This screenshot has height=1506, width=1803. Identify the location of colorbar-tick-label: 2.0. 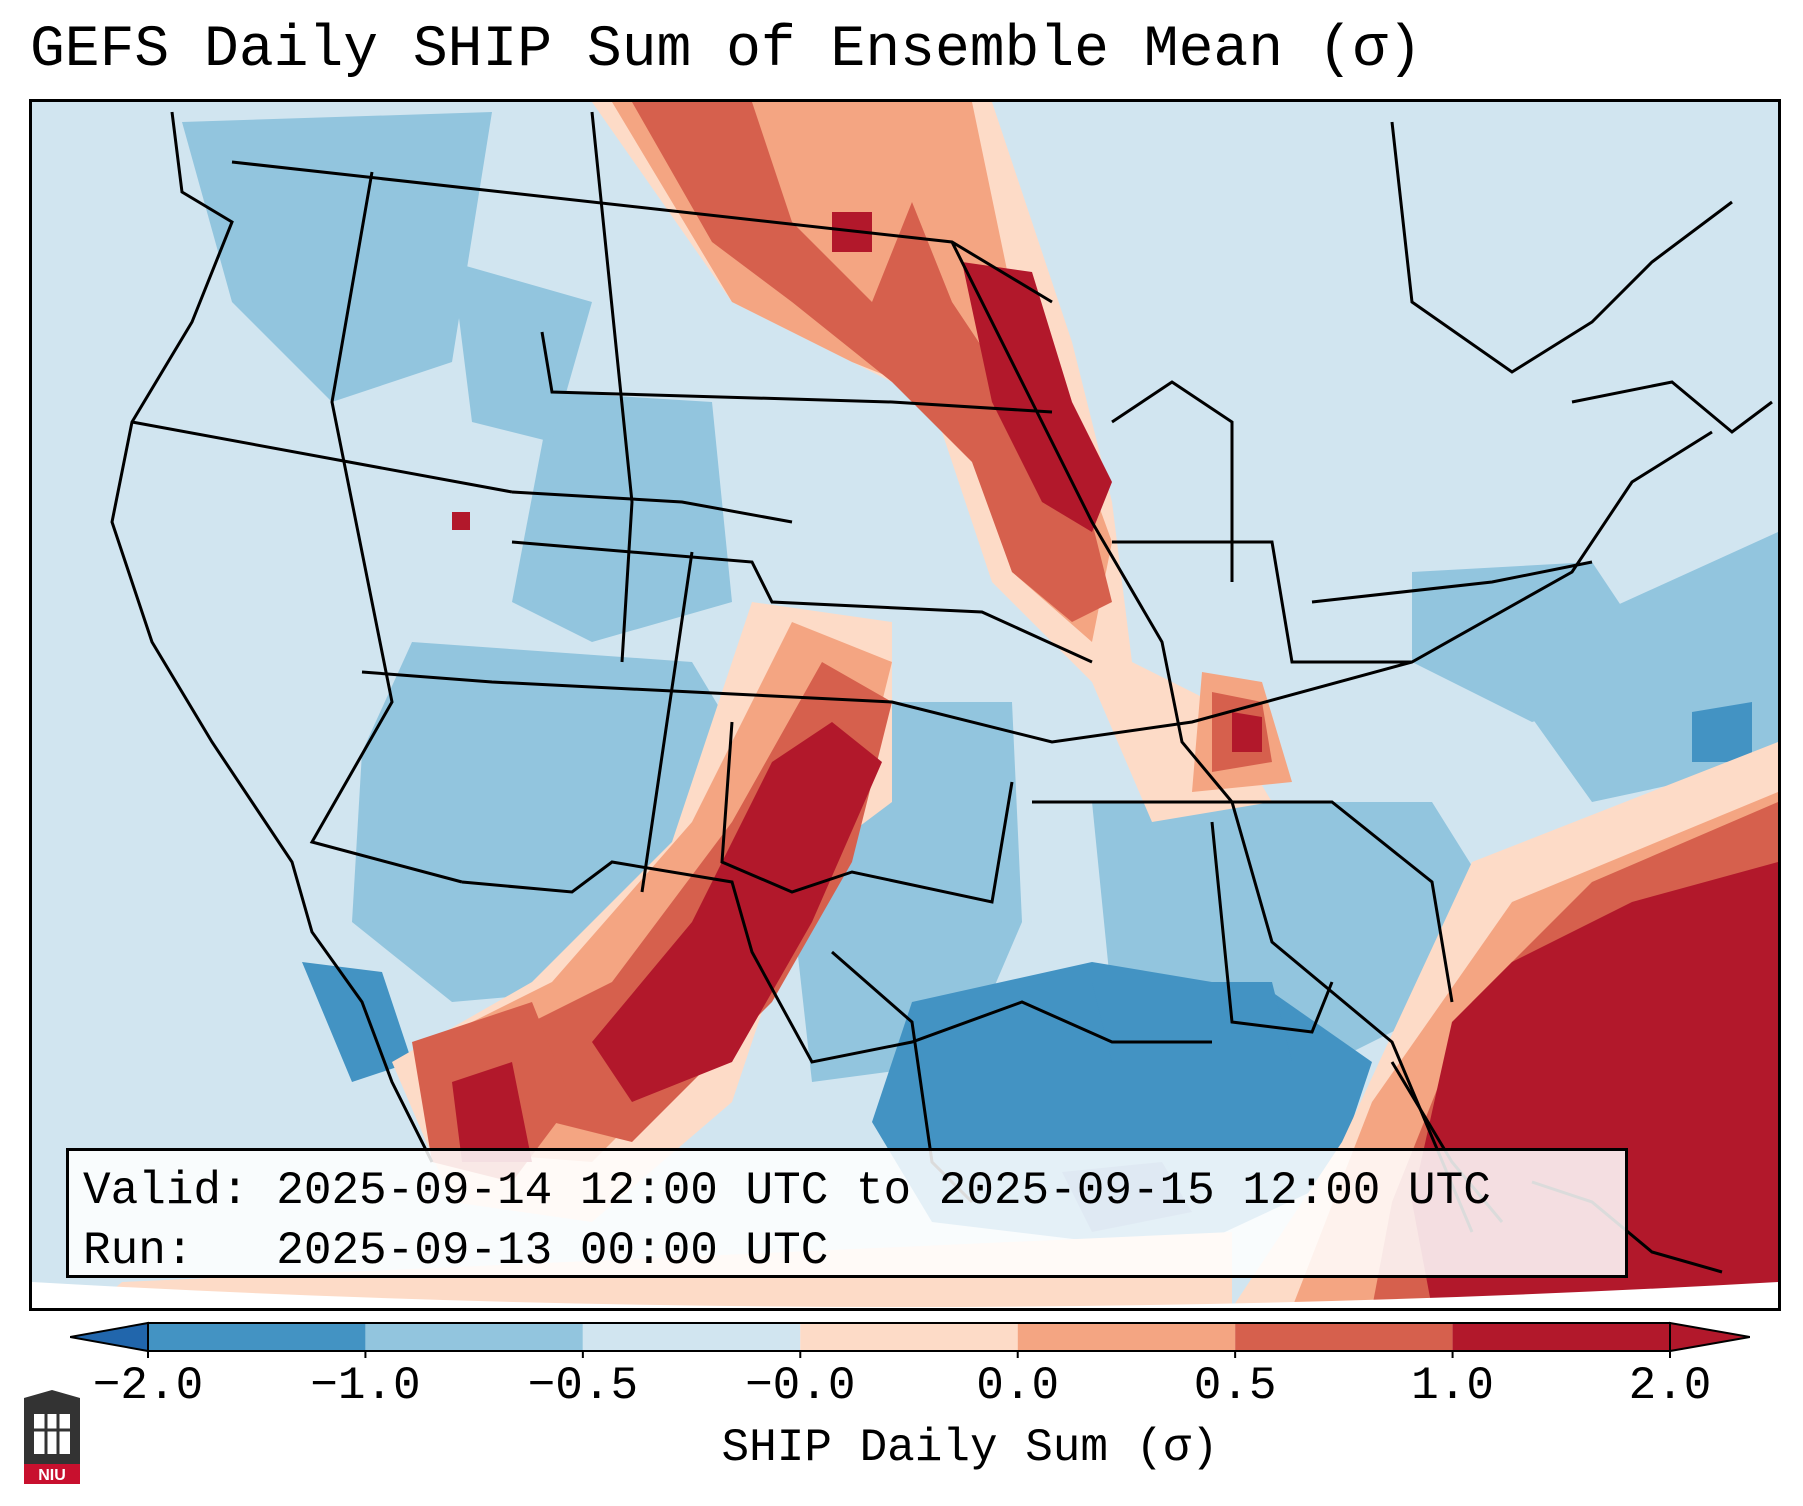
(1670, 1386).